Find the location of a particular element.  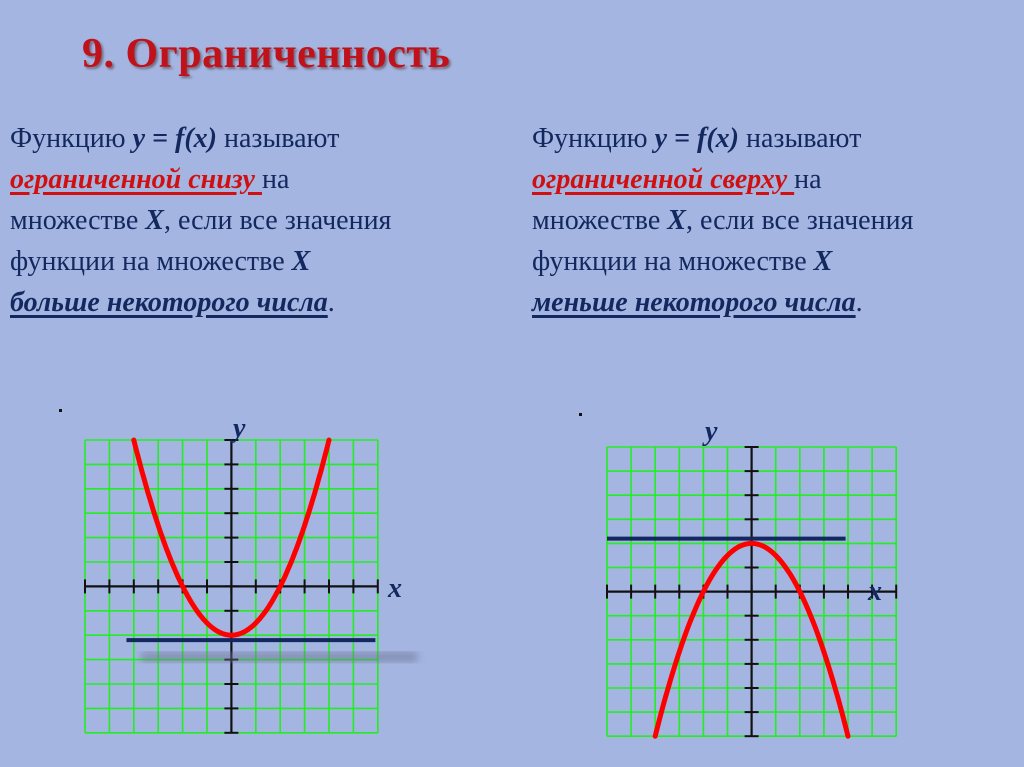

graph-bounded-below: xy is located at coordinates (251, 573).